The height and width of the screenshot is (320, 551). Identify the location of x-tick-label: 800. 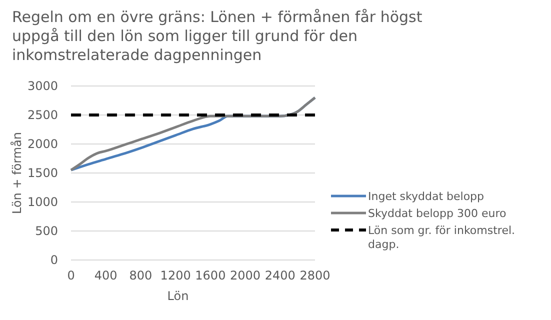
(140, 275).